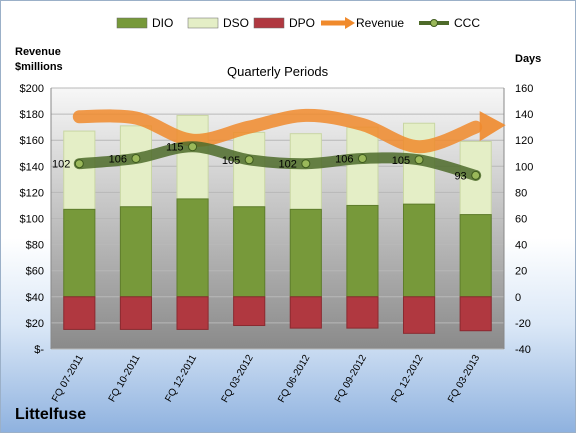 Image resolution: width=576 pixels, height=433 pixels. I want to click on left-tick-label: $20, so click(35, 324).